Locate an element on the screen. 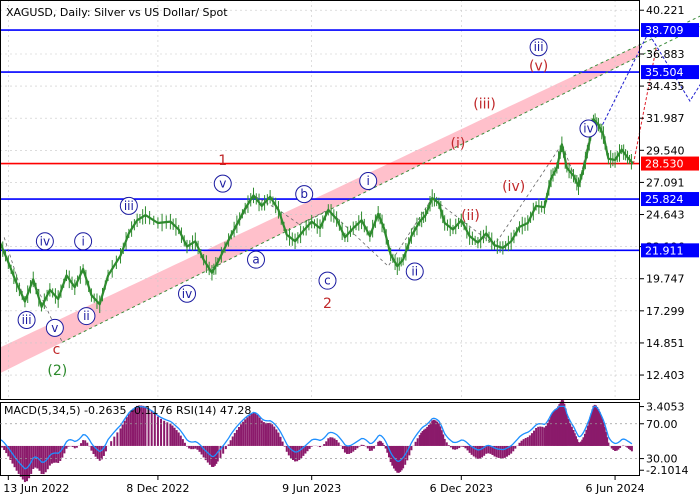  wave-label: (2) is located at coordinates (57, 371).